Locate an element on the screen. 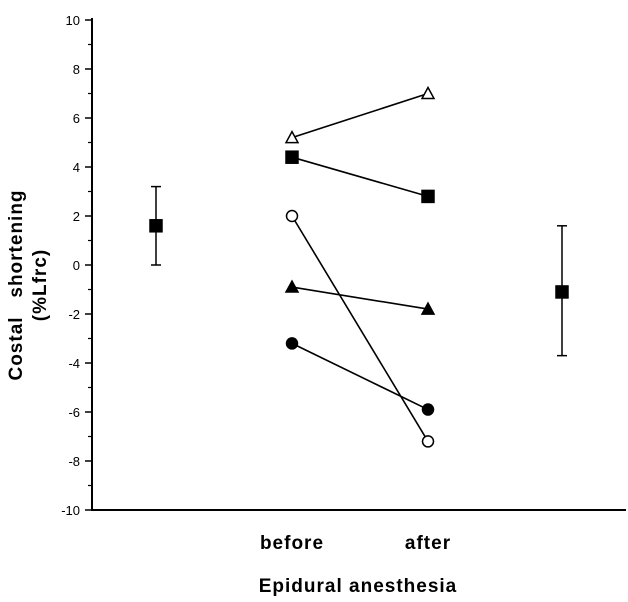  y-tick-label: 8 is located at coordinates (76, 69).